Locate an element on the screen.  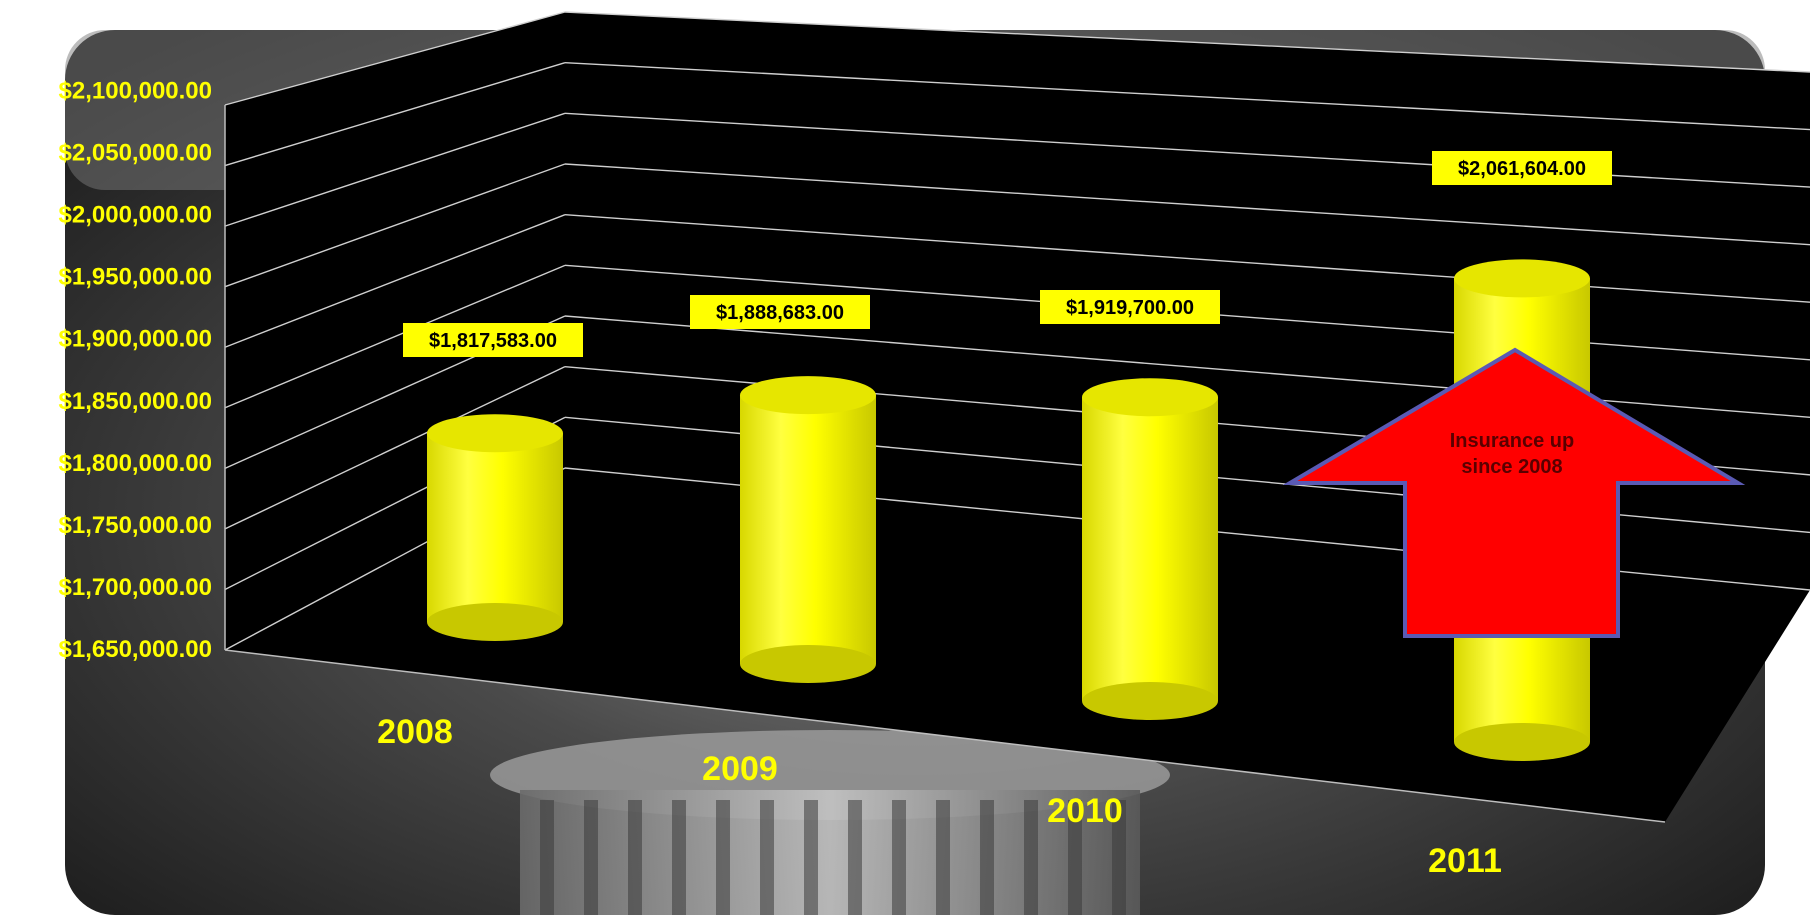
y-tick-label: $1,850,000.00 is located at coordinates (135, 401).